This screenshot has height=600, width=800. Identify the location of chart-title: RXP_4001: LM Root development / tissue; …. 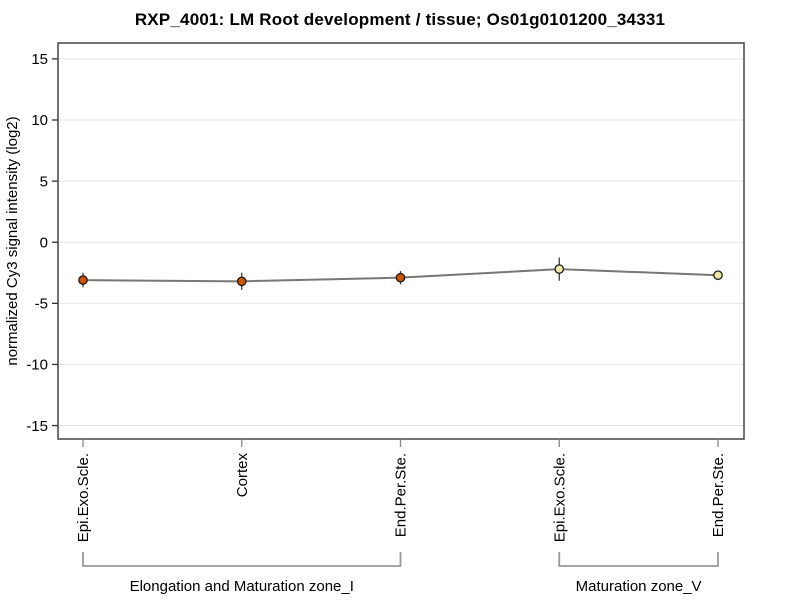
(400, 19).